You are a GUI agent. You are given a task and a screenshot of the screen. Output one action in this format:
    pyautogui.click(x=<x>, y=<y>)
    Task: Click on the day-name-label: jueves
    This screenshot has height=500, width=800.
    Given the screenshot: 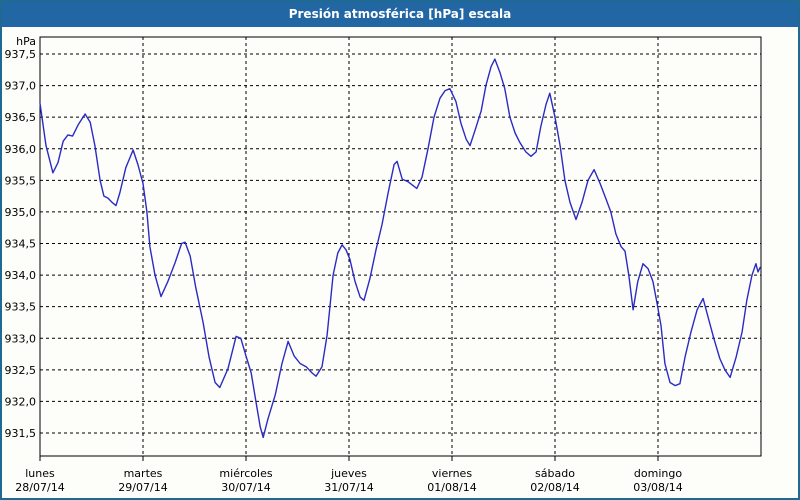 What is the action you would take?
    pyautogui.click(x=348, y=473)
    